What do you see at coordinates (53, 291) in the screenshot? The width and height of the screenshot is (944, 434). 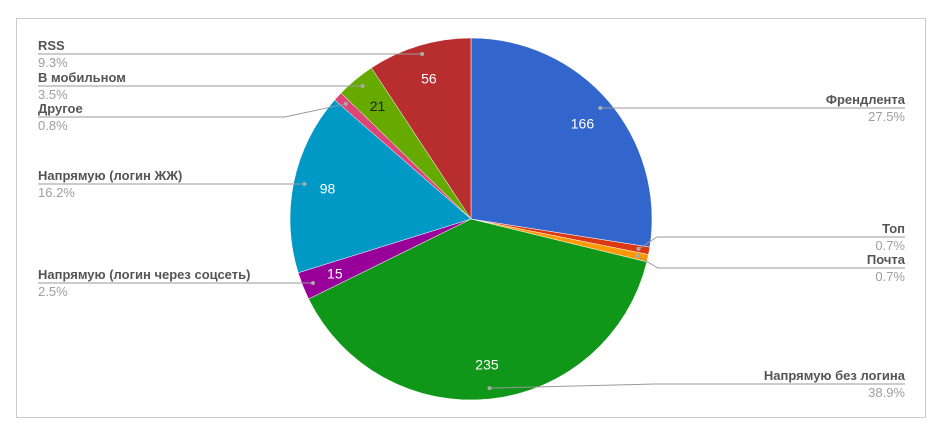 I see `slice-percent-label: 2.5%` at bounding box center [53, 291].